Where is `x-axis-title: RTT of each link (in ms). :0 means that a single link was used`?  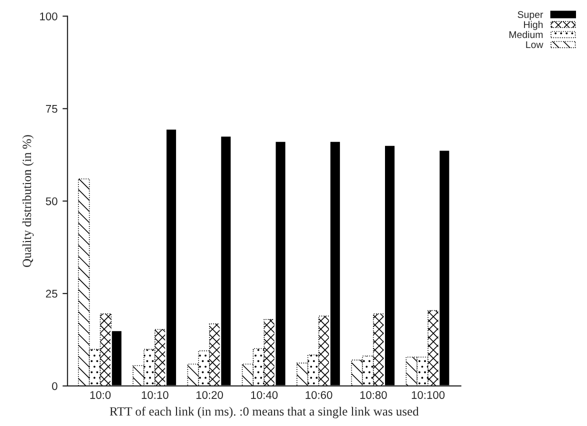 x-axis-title: RTT of each link (in ms). :0 means that a single link was used is located at coordinates (264, 412).